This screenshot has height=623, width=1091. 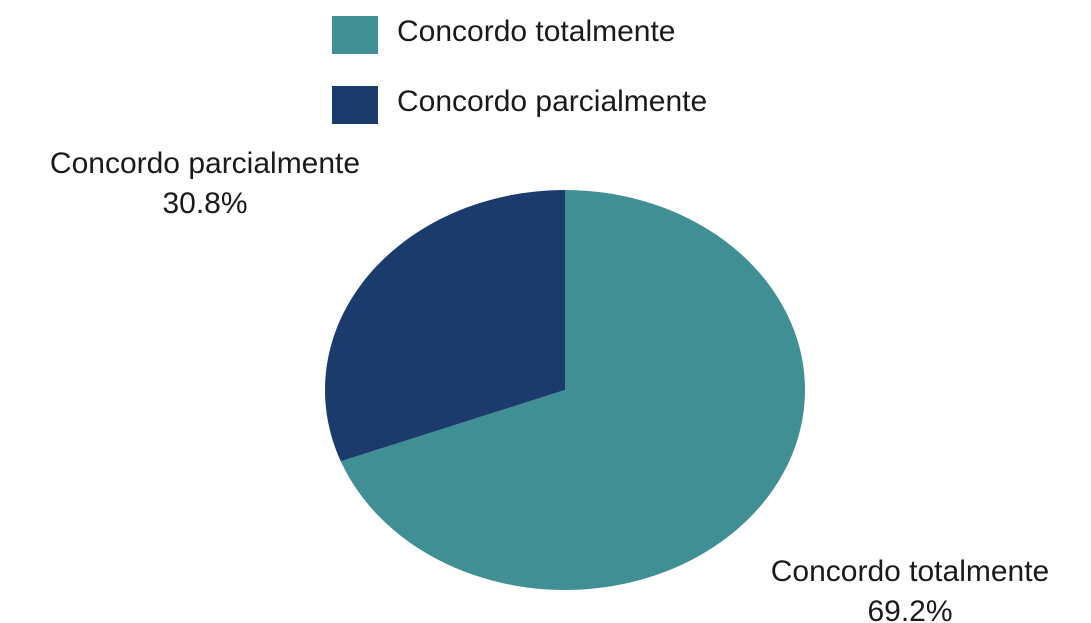 What do you see at coordinates (536, 31) in the screenshot?
I see `legend-label: Concordo totalmente` at bounding box center [536, 31].